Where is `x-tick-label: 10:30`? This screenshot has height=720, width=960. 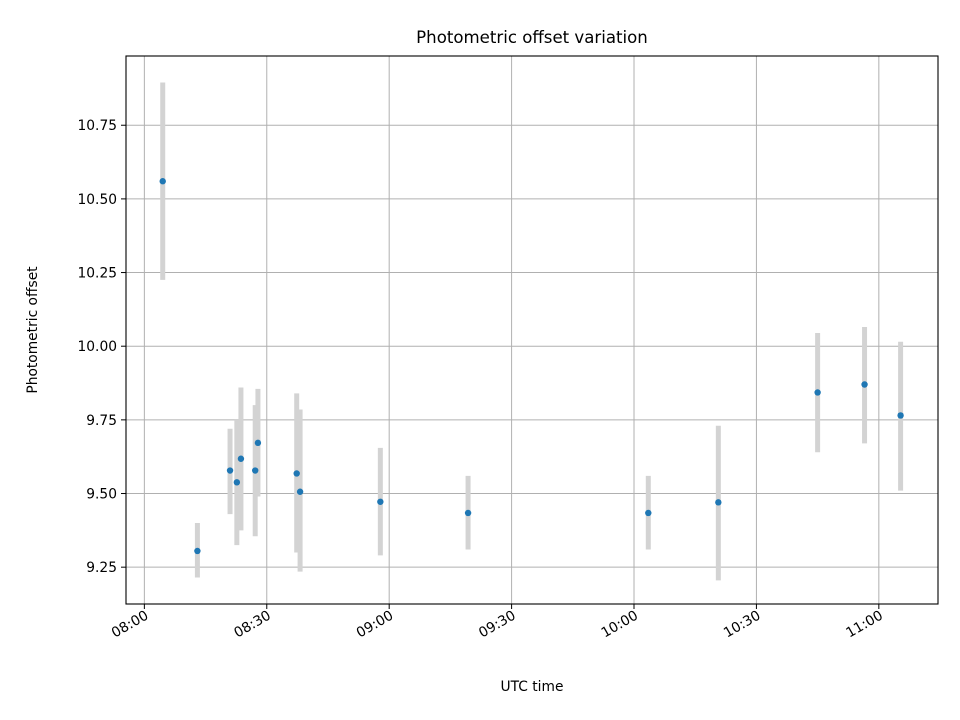 x-tick-label: 10:30 is located at coordinates (742, 625).